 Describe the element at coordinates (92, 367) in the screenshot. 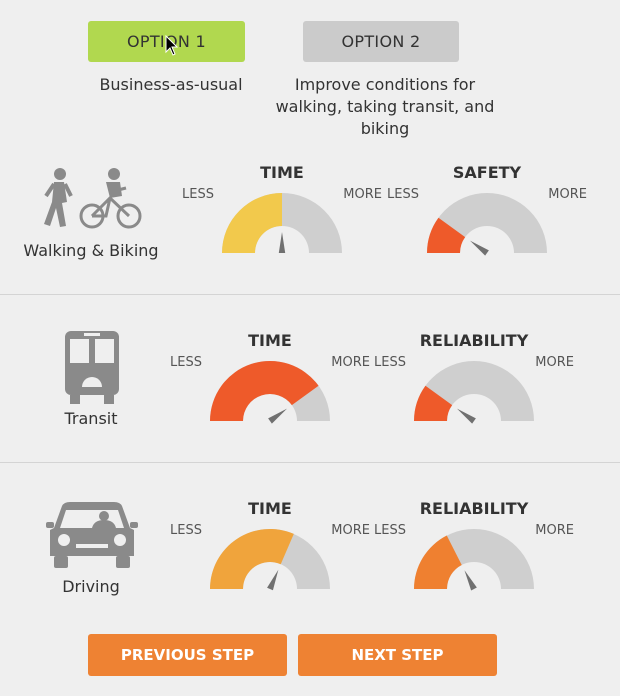

I see `bus-icon` at that location.